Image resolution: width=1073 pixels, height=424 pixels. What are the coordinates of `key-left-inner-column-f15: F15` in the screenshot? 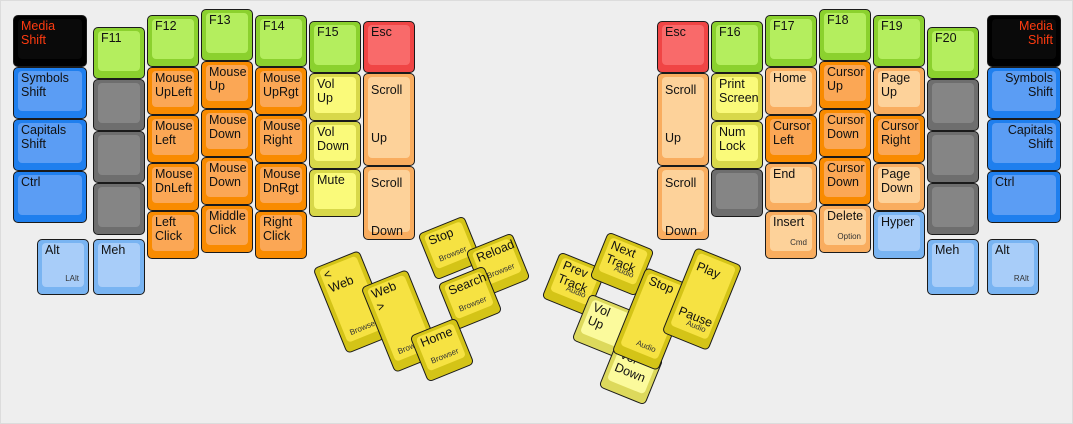 It's located at (335, 47).